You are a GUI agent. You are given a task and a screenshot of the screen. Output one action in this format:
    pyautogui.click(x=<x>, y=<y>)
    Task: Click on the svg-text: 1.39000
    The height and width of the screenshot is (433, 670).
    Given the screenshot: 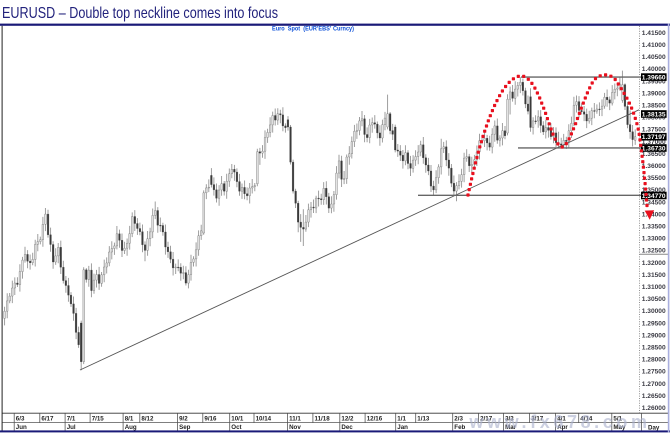 What is the action you would take?
    pyautogui.click(x=654, y=93)
    